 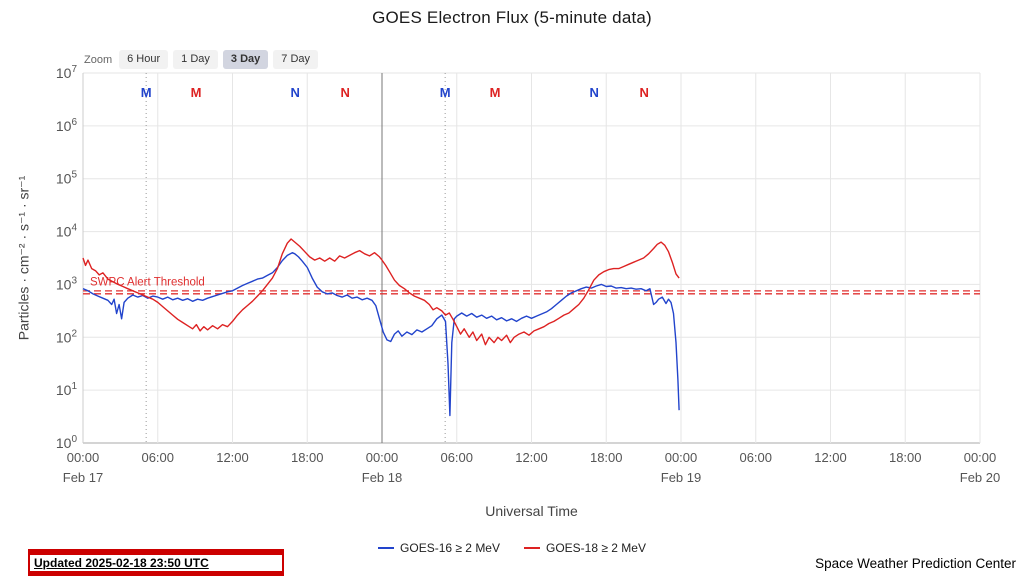 I want to click on goes18-line-swatch-icon, so click(x=532, y=548).